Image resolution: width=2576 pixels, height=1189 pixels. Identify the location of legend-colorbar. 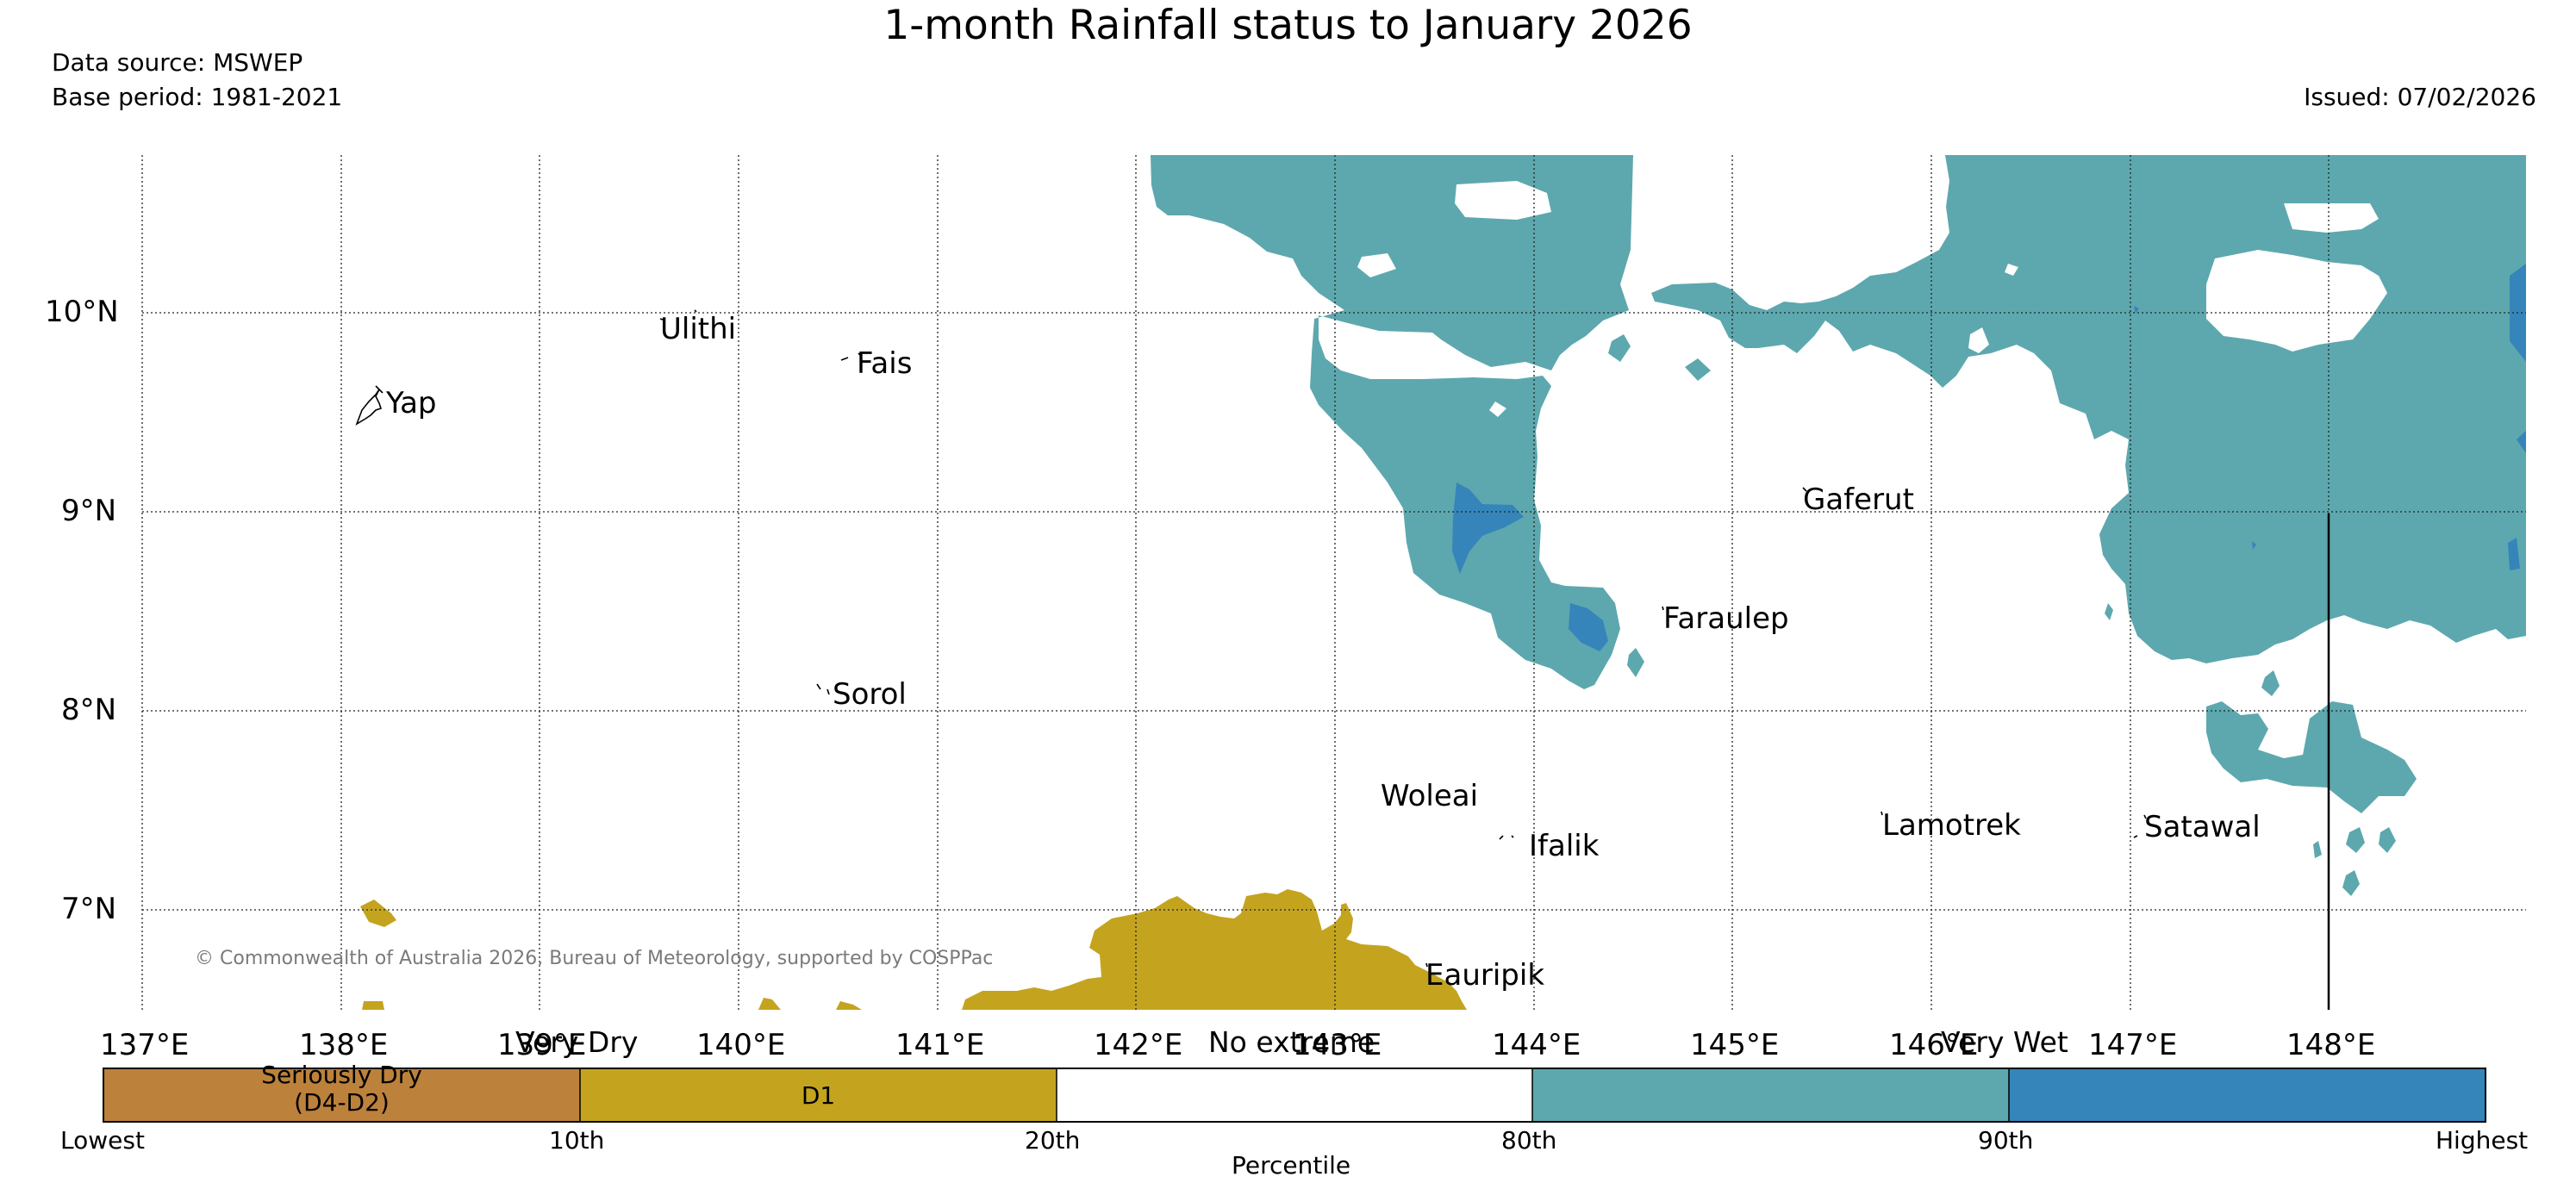
(1294, 1096).